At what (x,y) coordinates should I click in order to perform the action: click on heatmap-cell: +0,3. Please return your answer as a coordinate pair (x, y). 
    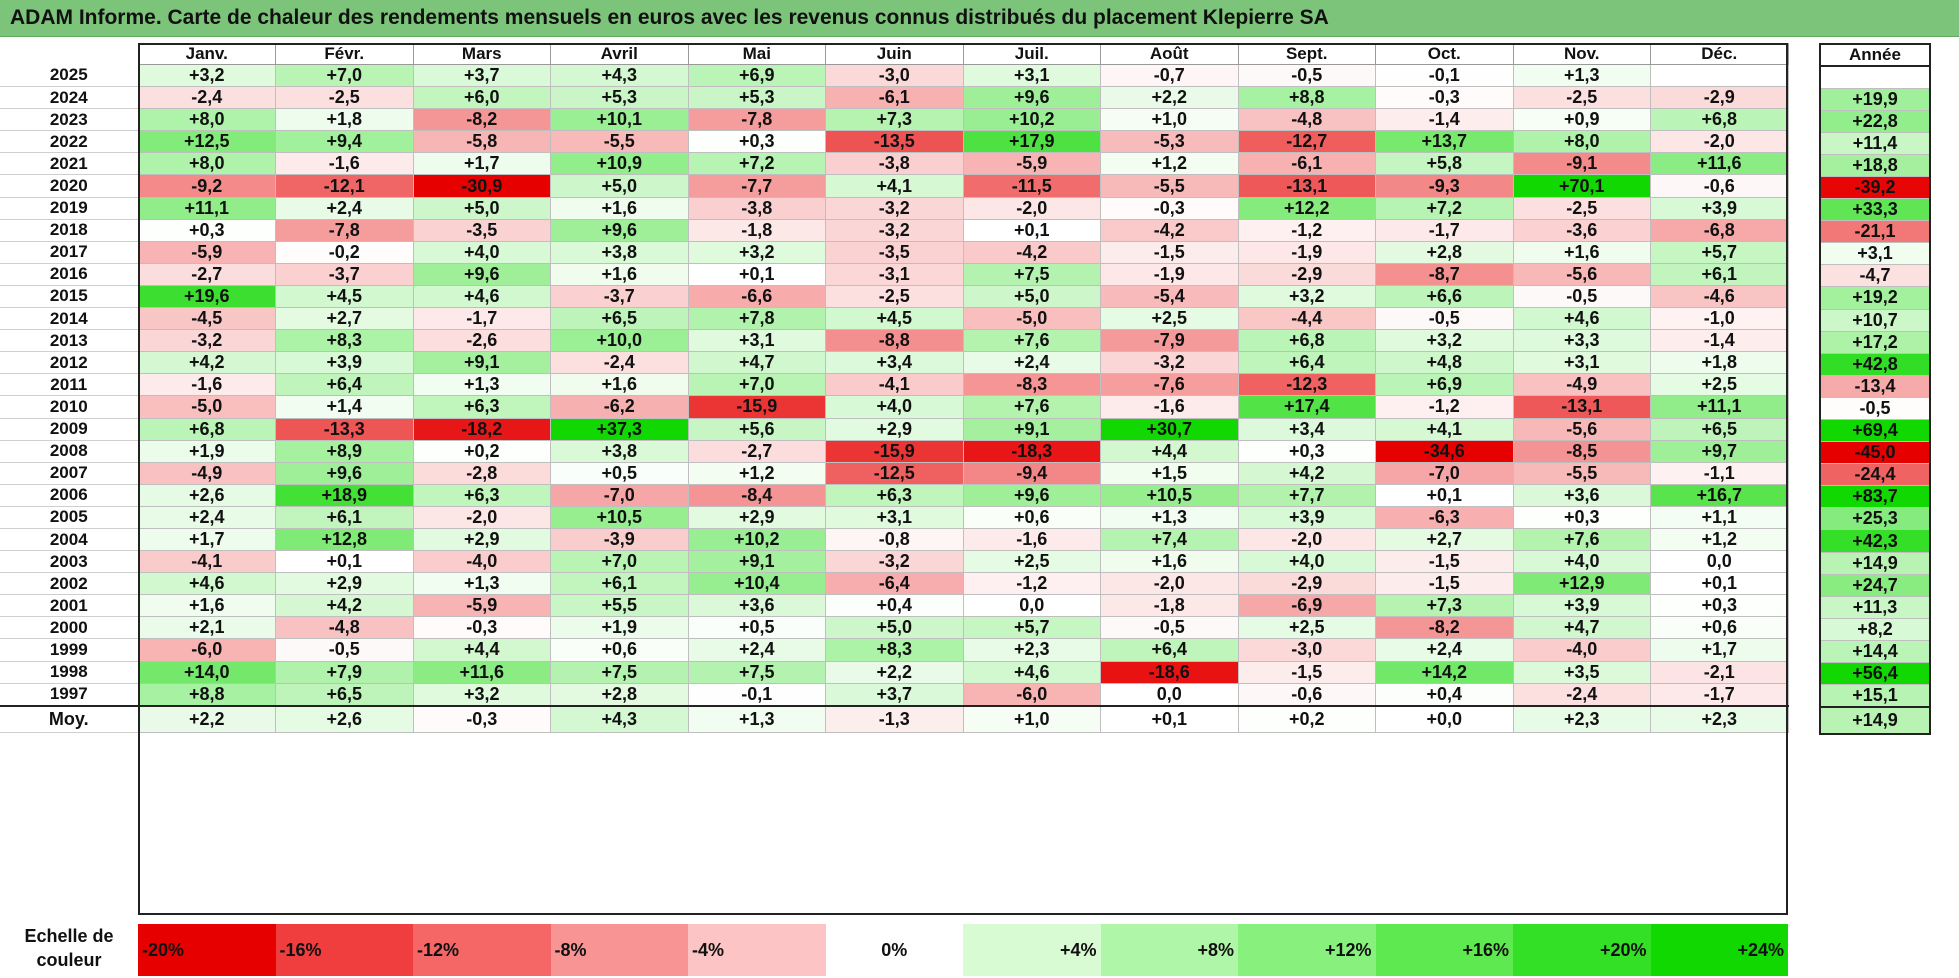
    Looking at the image, I should click on (756, 142).